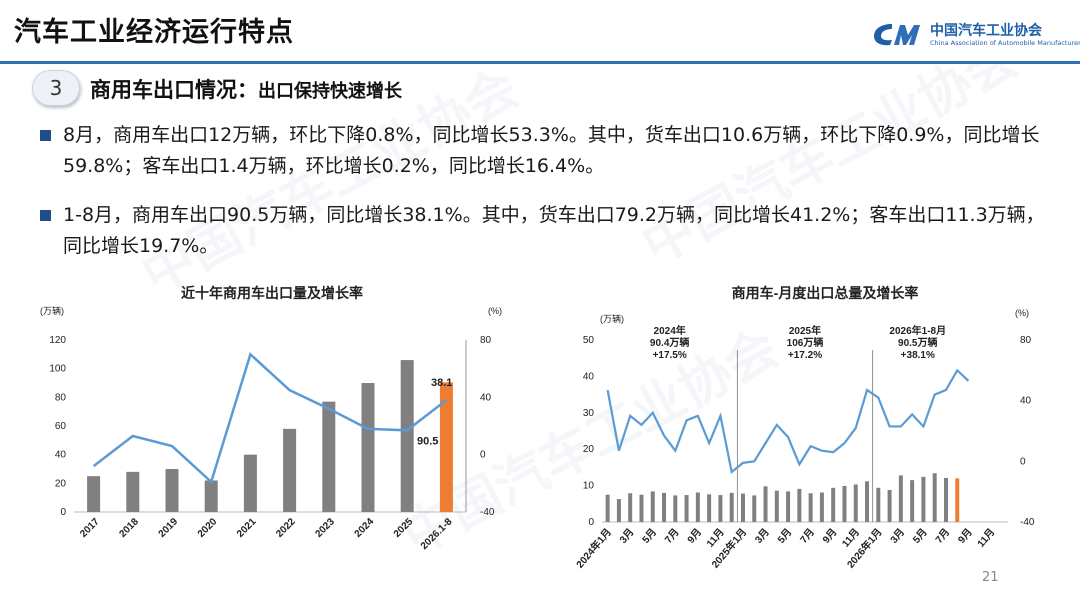 Image resolution: width=1080 pixels, height=607 pixels. Describe the element at coordinates (90, 528) in the screenshot. I see `x-tick-label: 2017` at that location.